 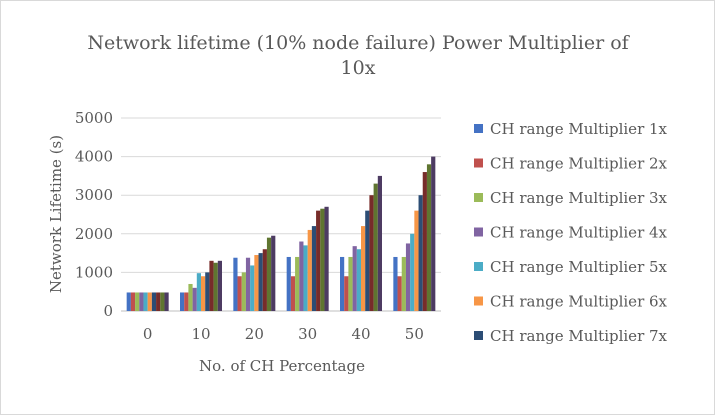 I want to click on x-tick-label: 20, so click(x=254, y=334).